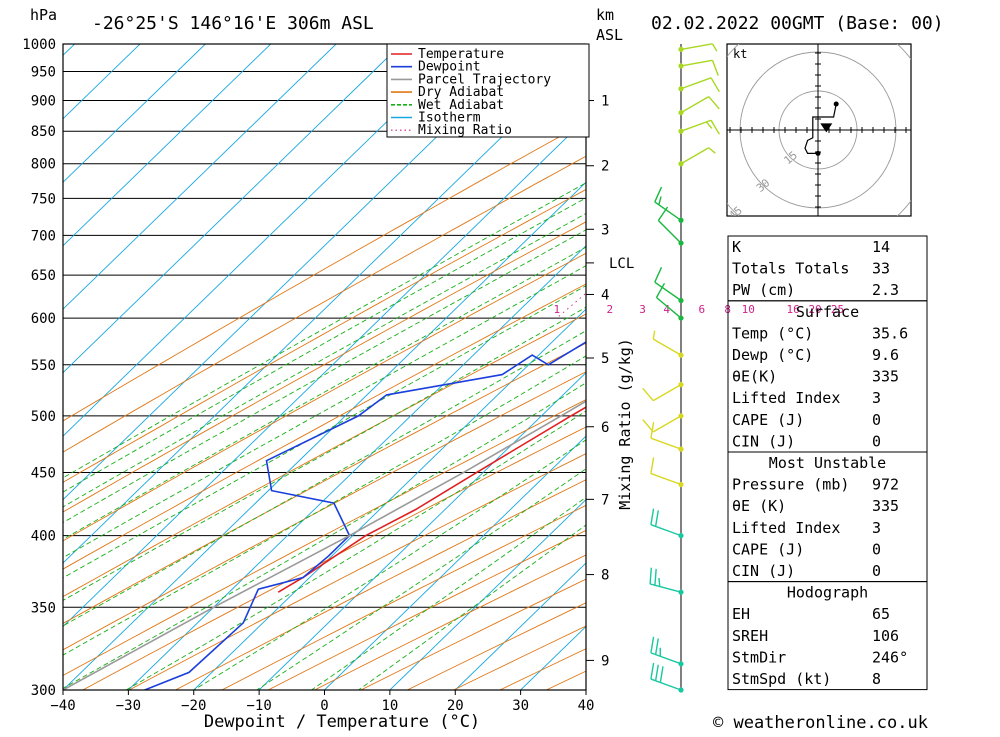 This screenshot has height=737, width=1000. Describe the element at coordinates (759, 506) in the screenshot. I see `table-label: θE (K)` at that location.